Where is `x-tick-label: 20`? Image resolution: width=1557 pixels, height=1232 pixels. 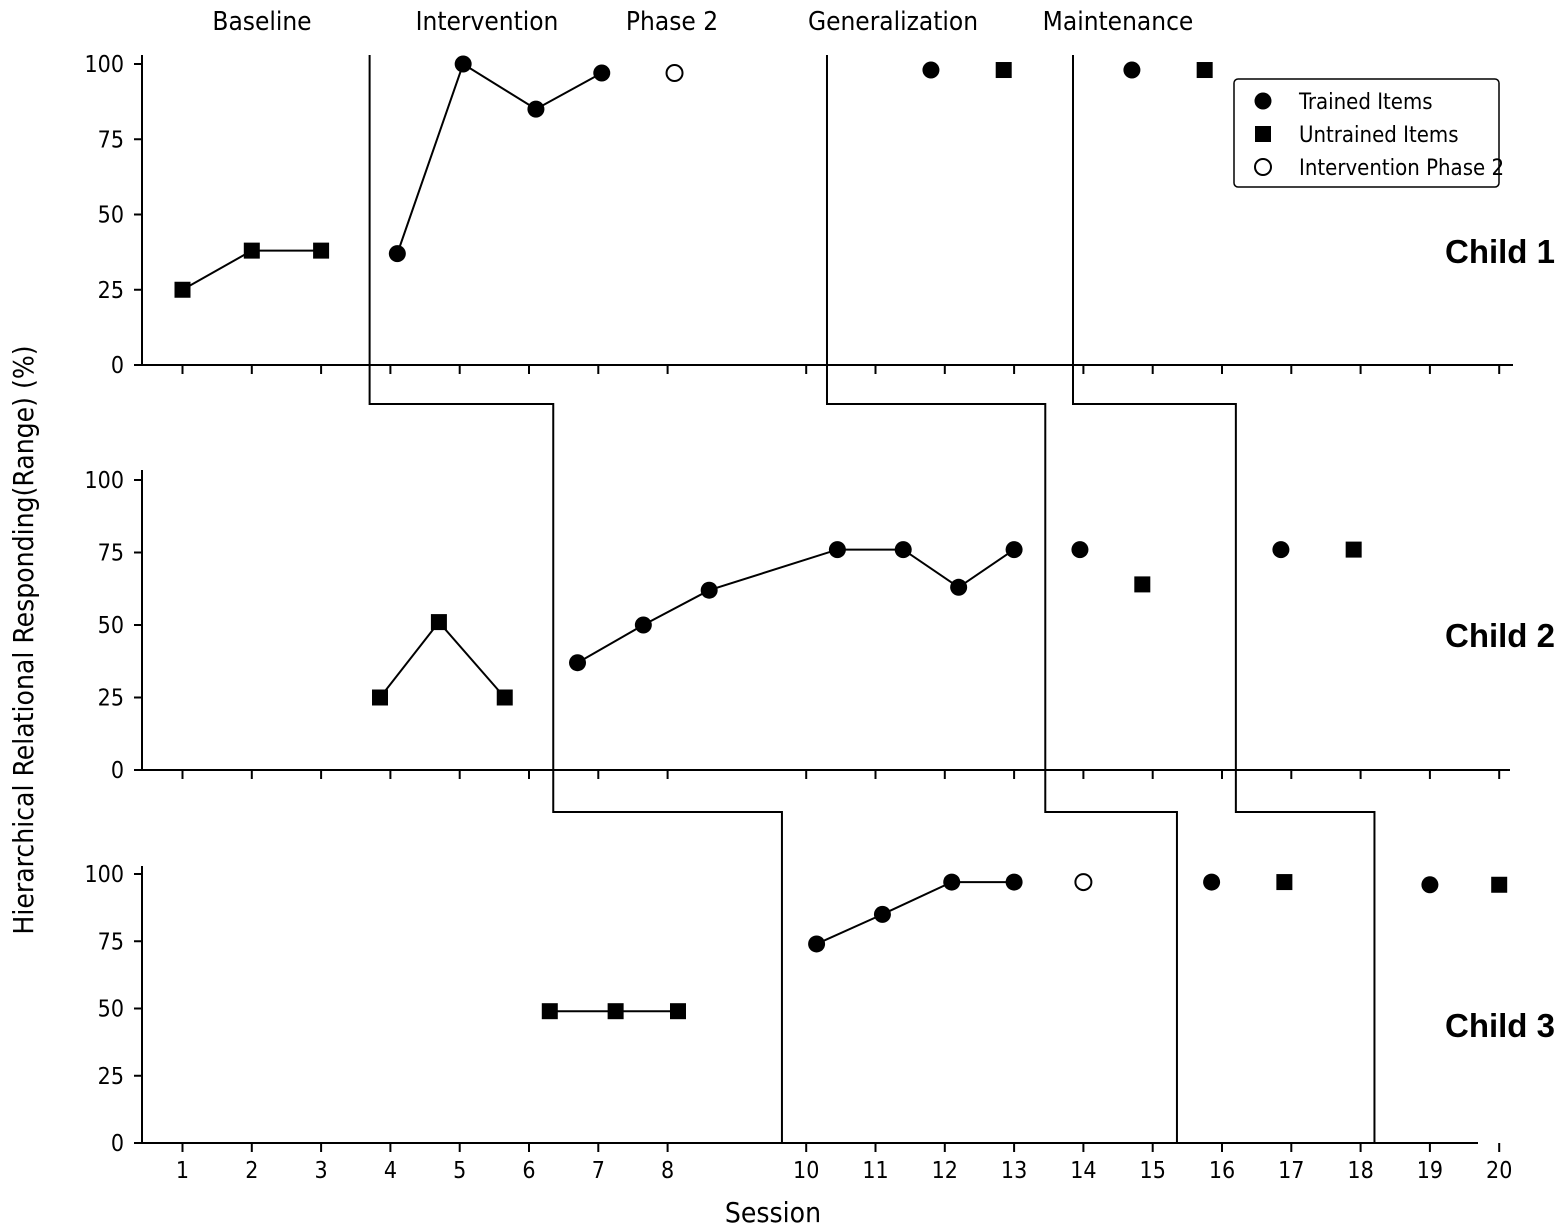 x-tick-label: 20 is located at coordinates (1499, 1171).